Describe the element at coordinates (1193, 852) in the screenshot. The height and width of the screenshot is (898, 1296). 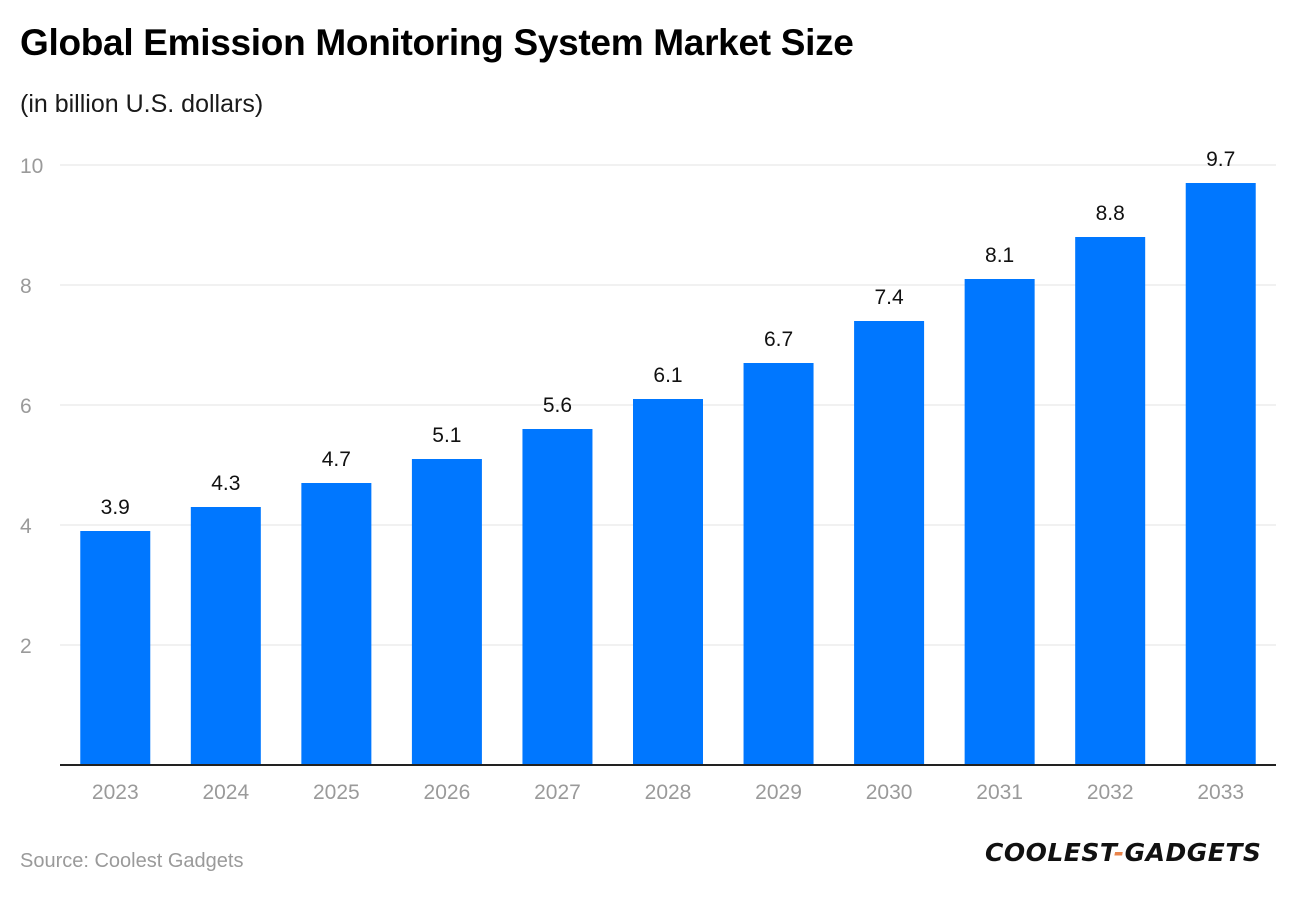
I see `logo-right-text: GADGETS` at that location.